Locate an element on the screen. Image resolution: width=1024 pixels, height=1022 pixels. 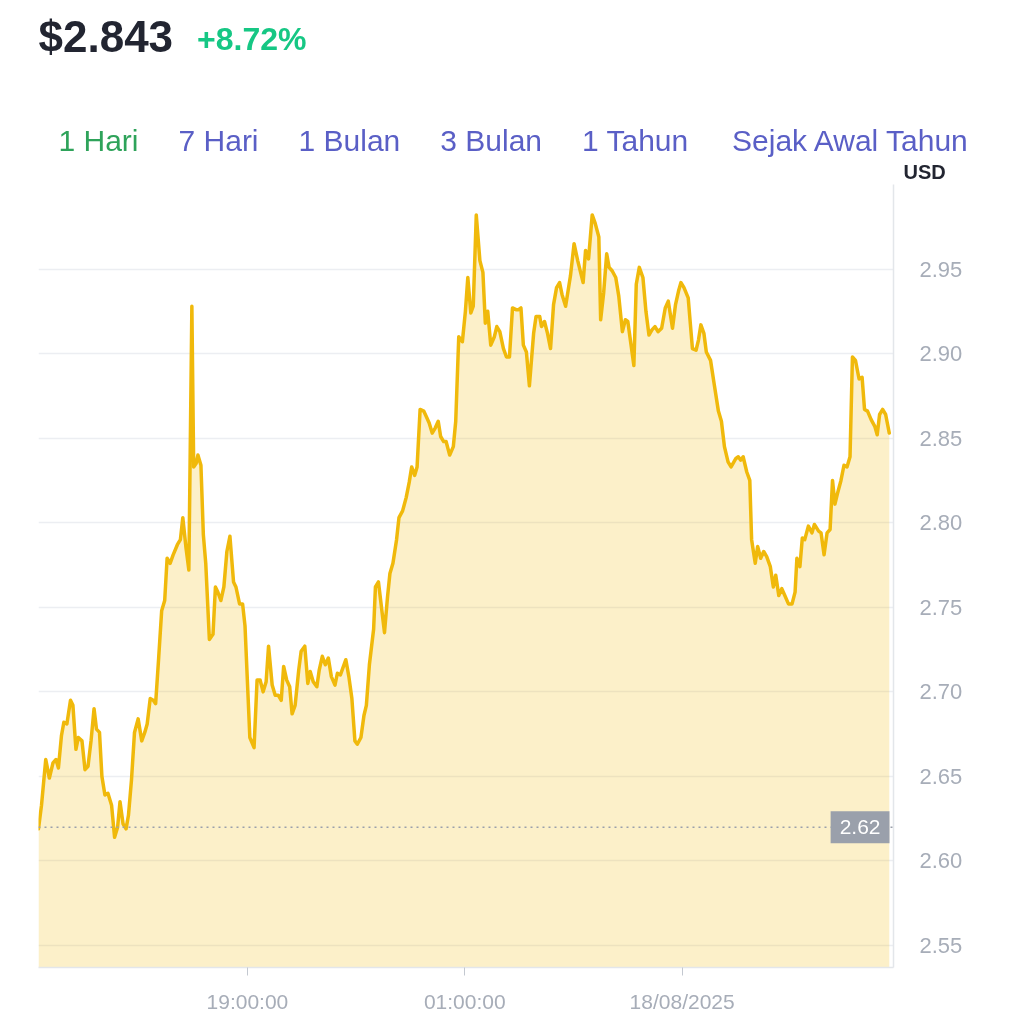
text: 1 Bulan is located at coordinates (349, 140).